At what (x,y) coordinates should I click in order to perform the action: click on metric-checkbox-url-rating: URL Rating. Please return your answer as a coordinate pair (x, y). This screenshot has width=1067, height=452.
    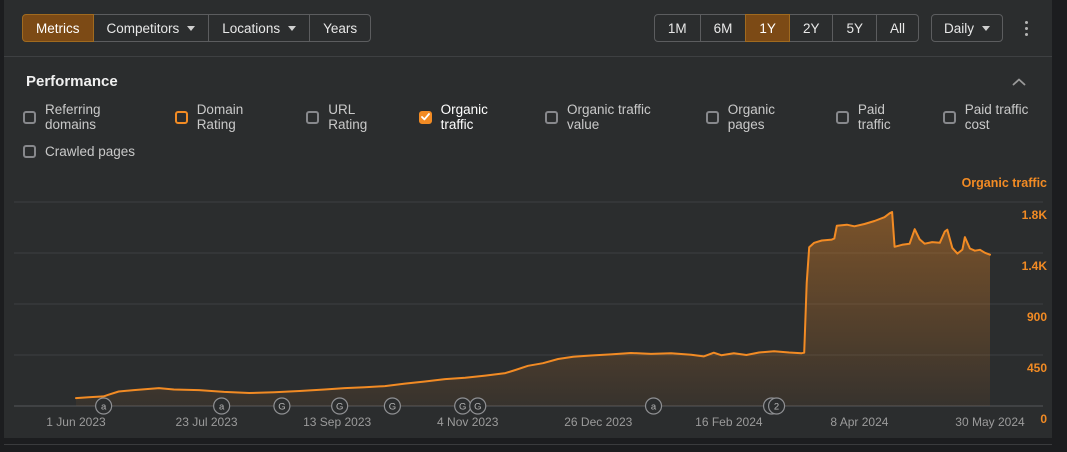
    Looking at the image, I should click on (349, 117).